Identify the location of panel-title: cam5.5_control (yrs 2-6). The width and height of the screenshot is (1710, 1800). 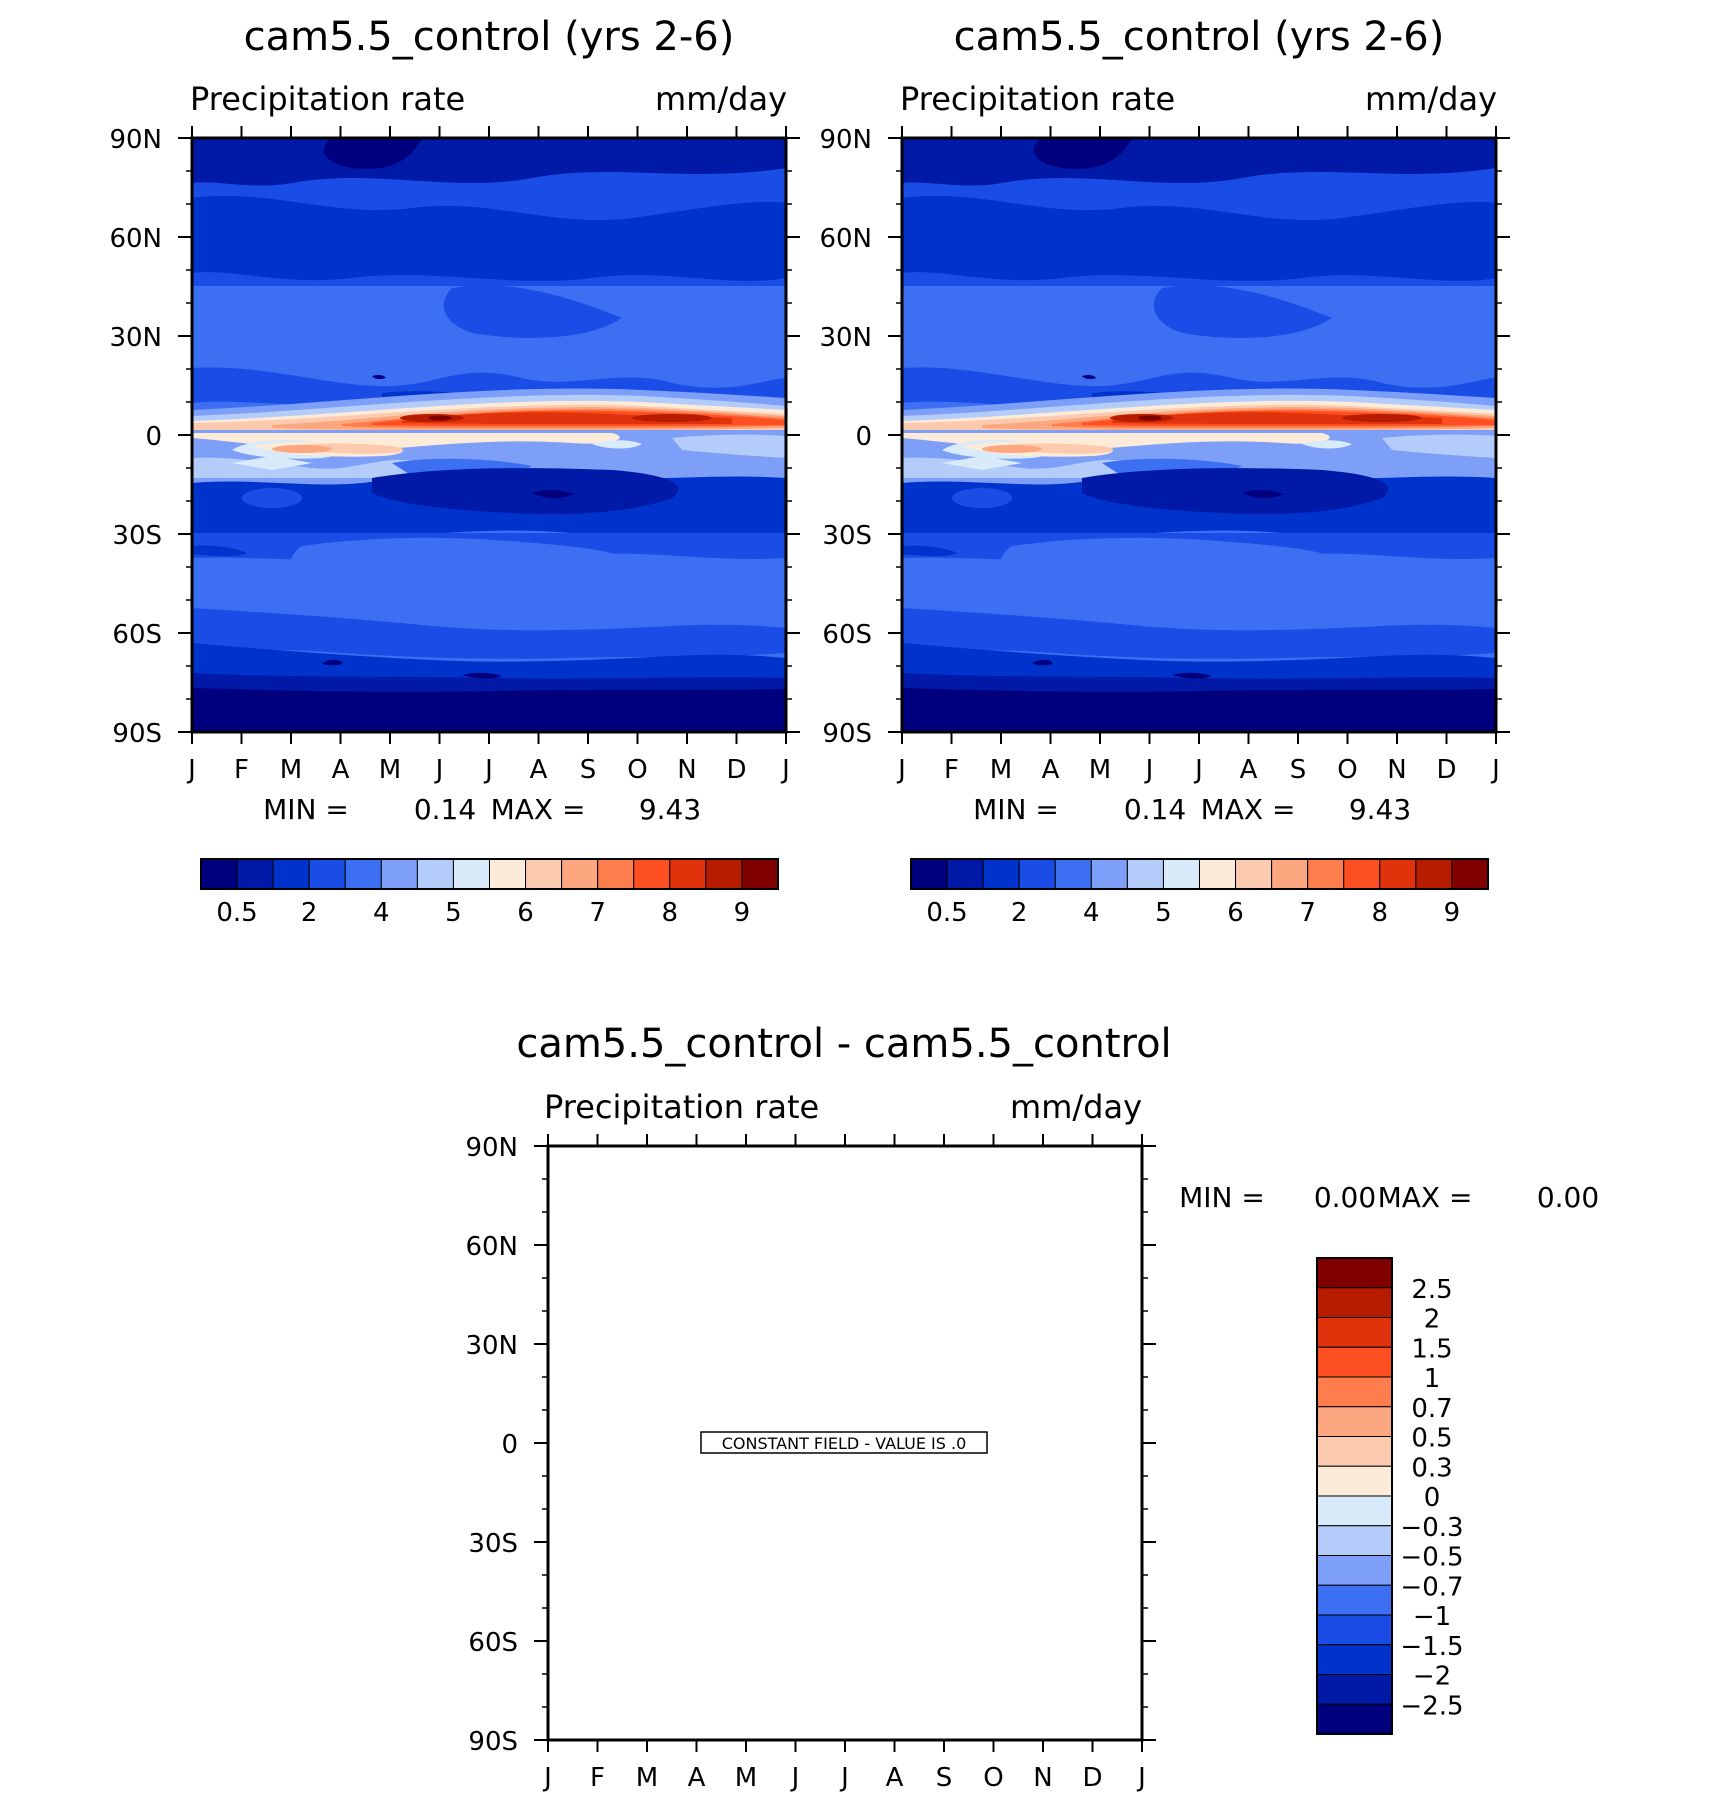
(489, 37).